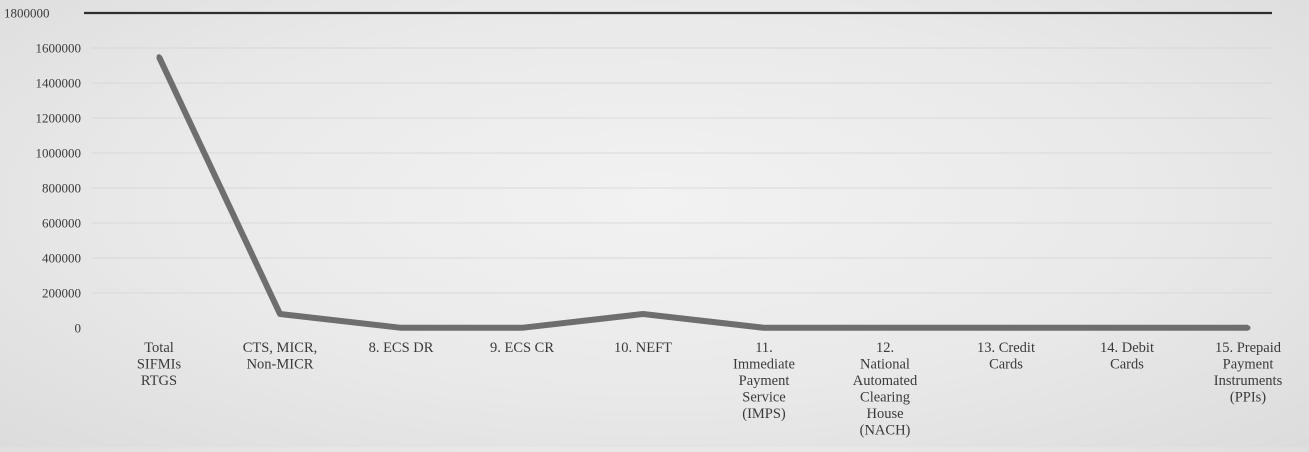  What do you see at coordinates (764, 381) in the screenshot?
I see `x-tick-label: 11. Immediate Payment Service (IMPS)` at bounding box center [764, 381].